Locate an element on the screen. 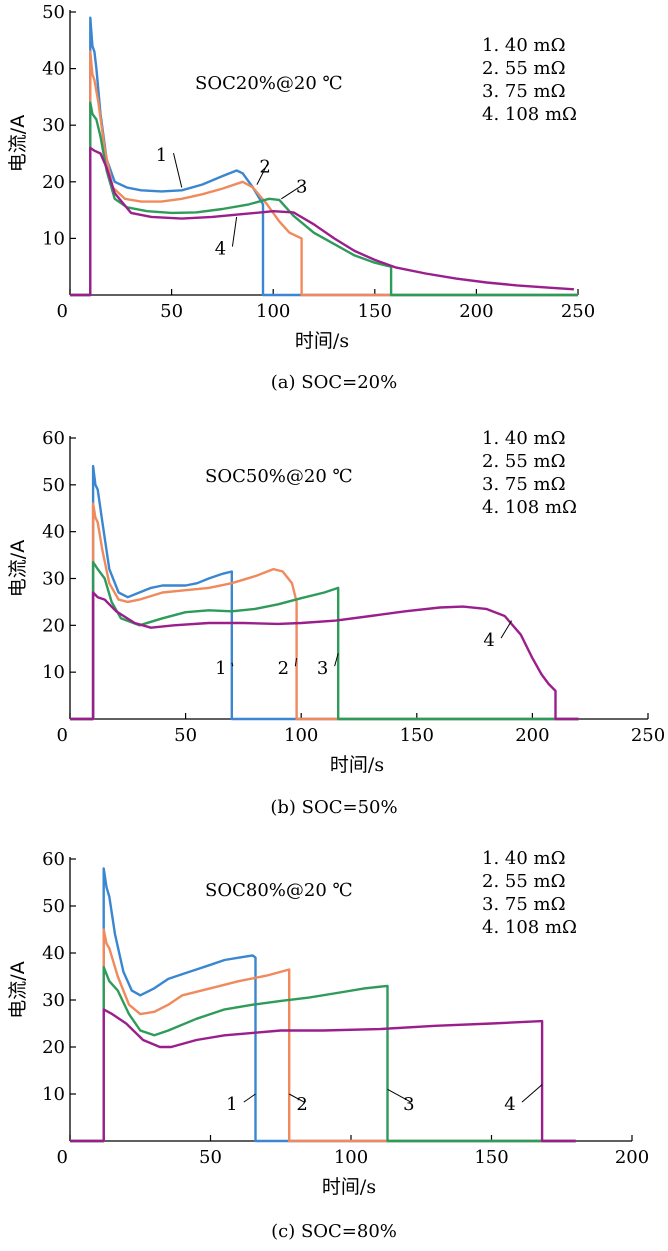 This screenshot has width=668, height=1251. chart-caption: (a) SOC=20% is located at coordinates (334, 382).